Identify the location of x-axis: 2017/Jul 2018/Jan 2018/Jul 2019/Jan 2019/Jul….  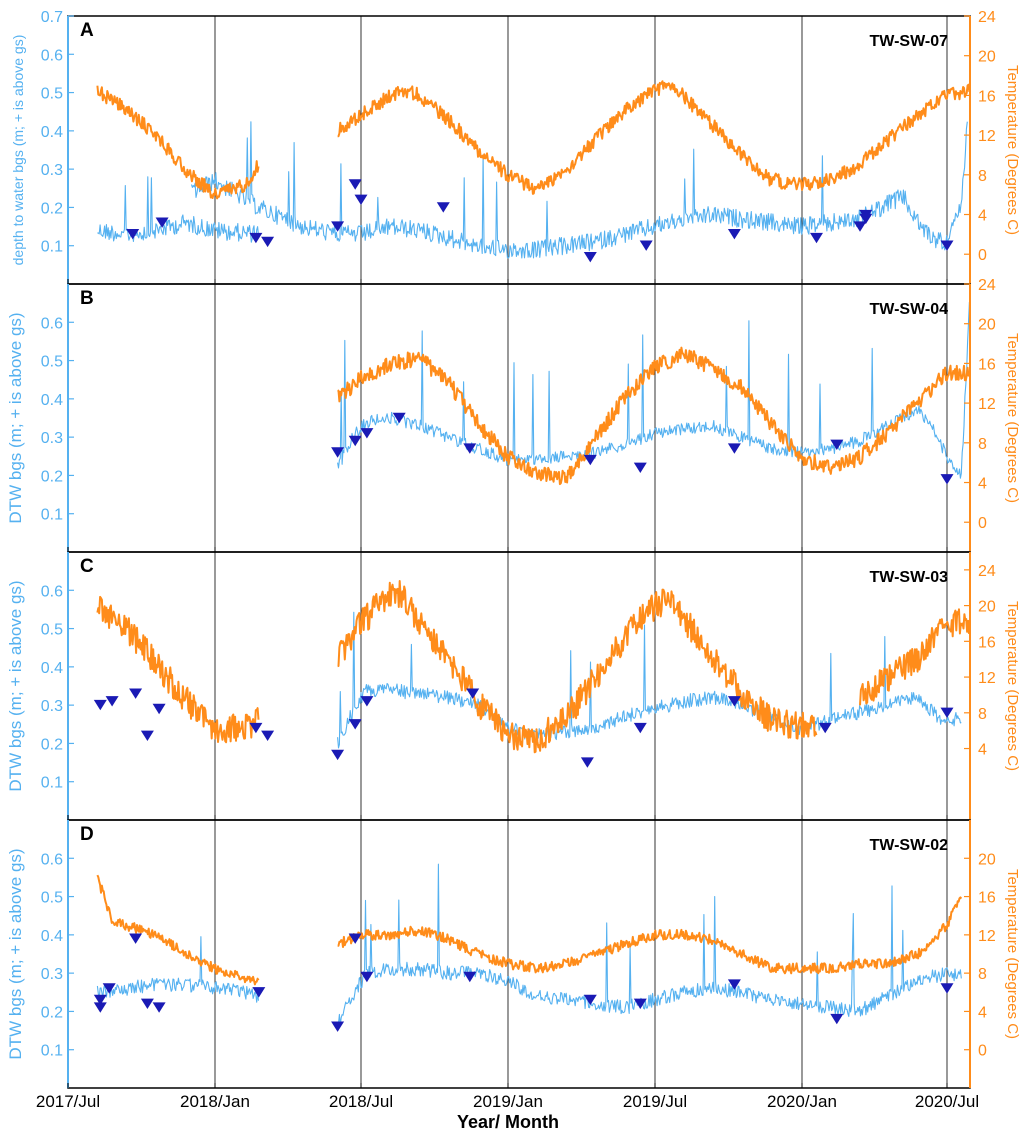
(507, 1101).